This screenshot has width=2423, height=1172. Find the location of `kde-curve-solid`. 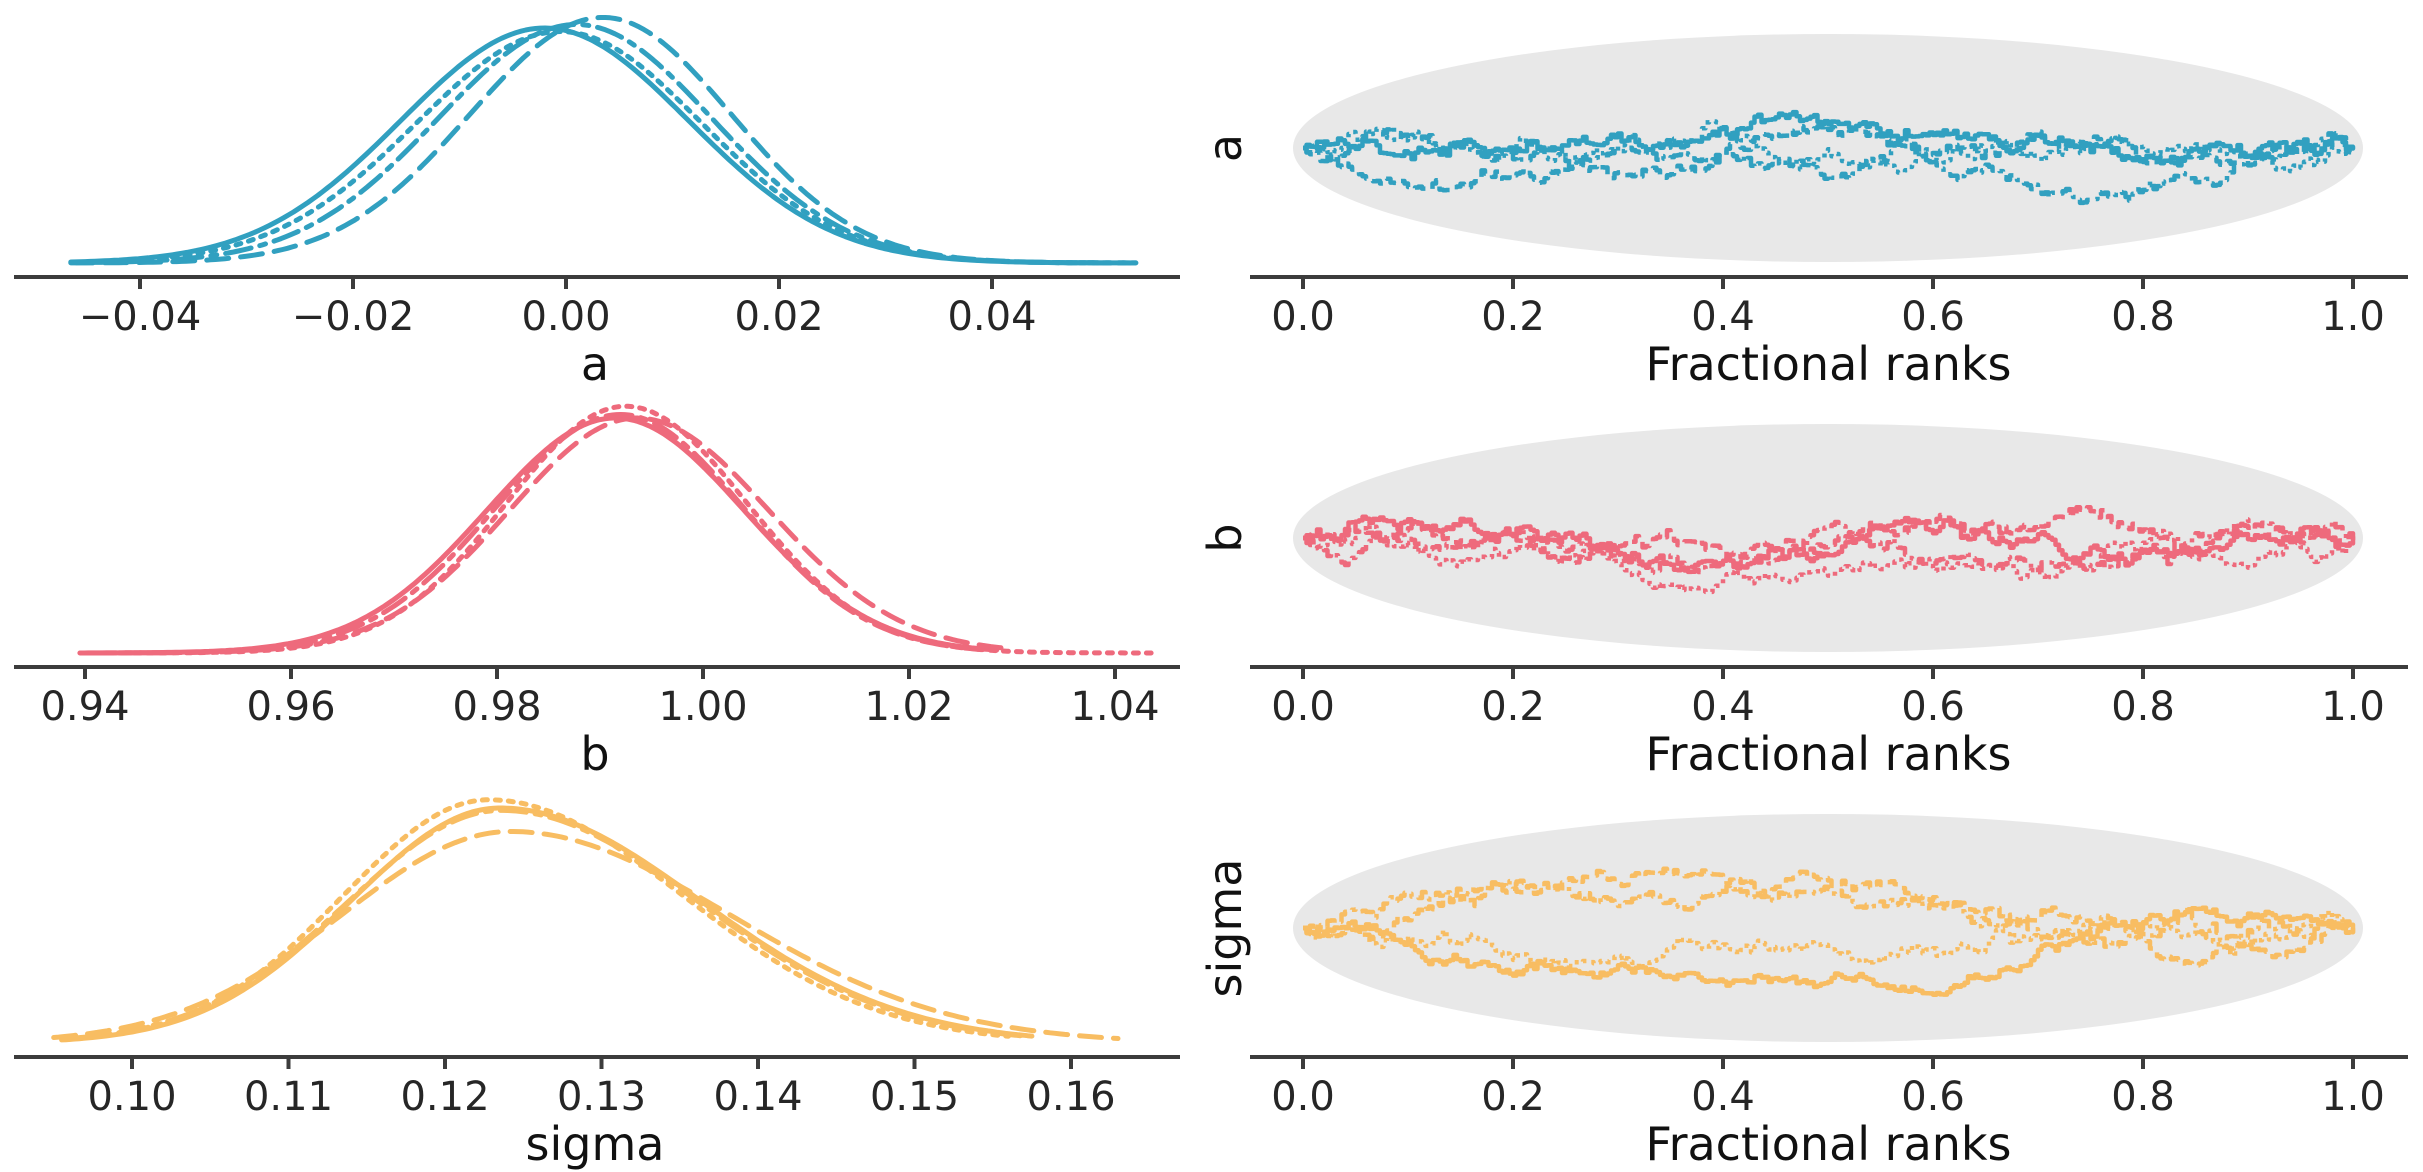

kde-curve-solid is located at coordinates (603, 145).